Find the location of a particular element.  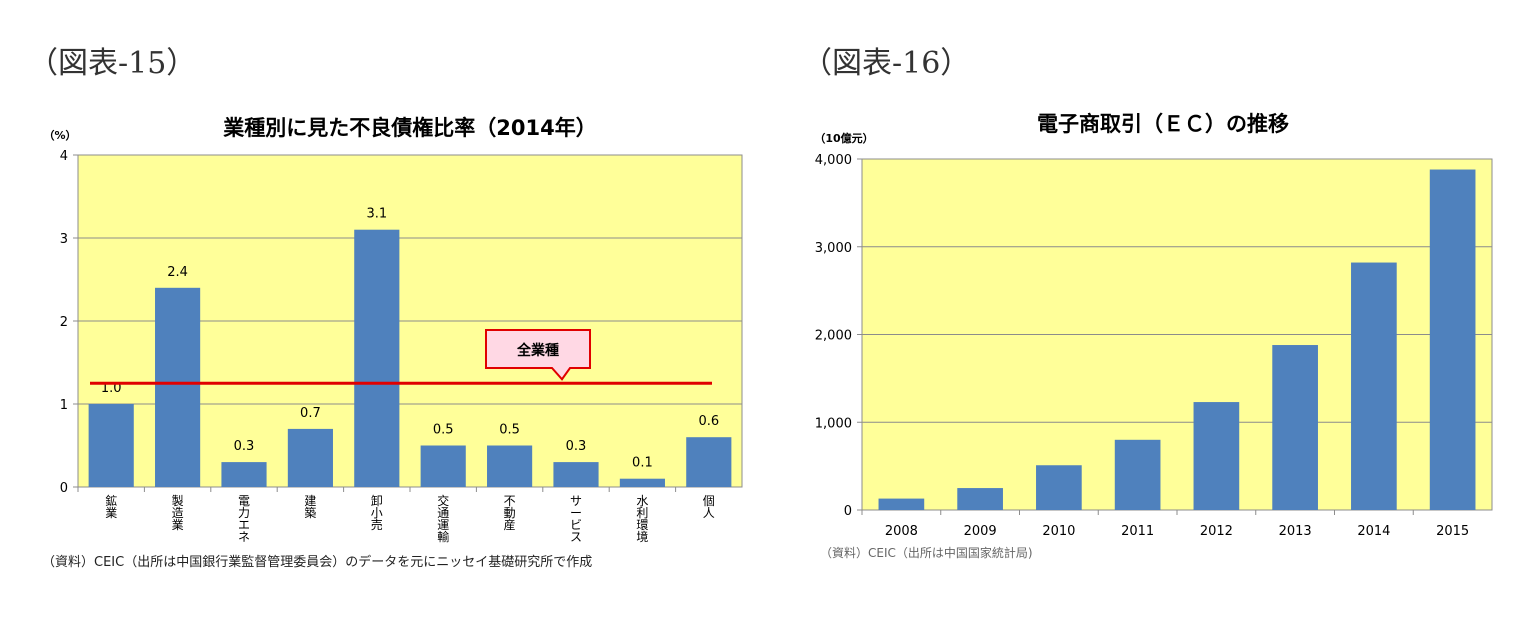

x-tick-label: 不動産 is located at coordinates (510, 513).